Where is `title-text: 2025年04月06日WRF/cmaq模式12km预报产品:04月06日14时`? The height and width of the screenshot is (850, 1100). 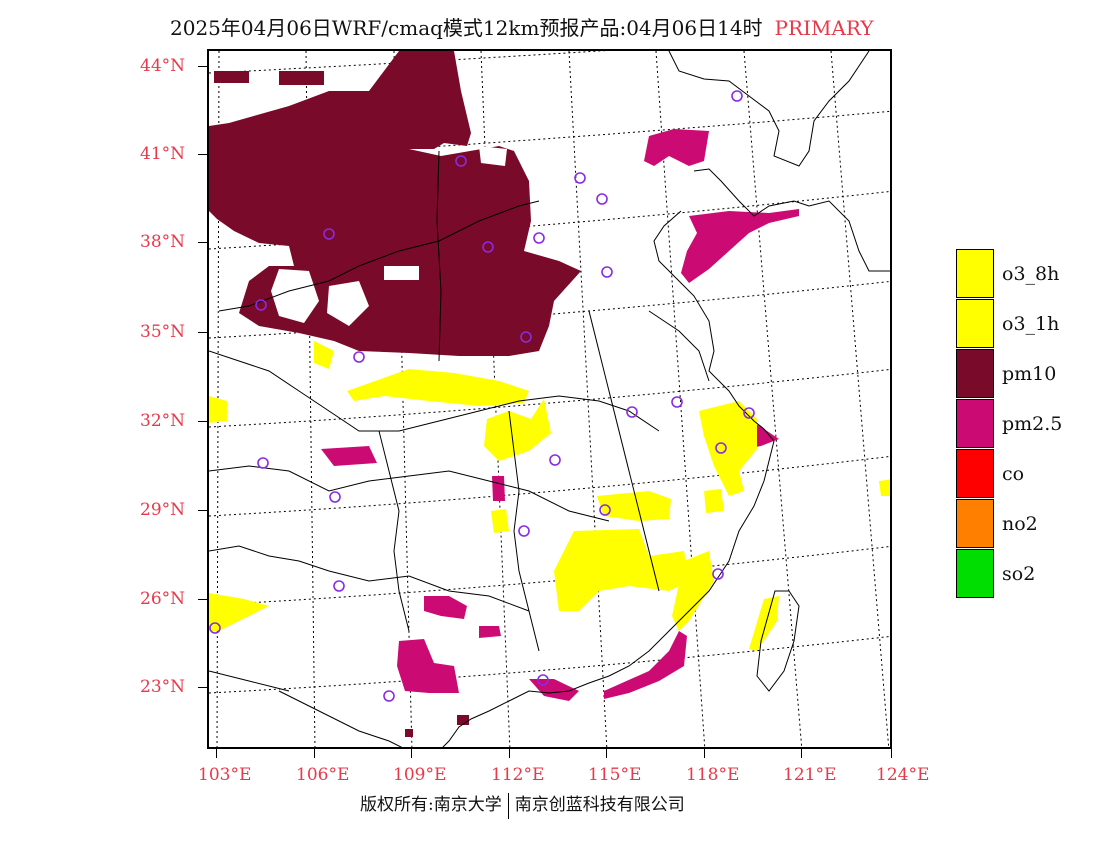
title-text: 2025年04月06日WRF/cmaq模式12km预报产品:04月06日14时 is located at coordinates (466, 28).